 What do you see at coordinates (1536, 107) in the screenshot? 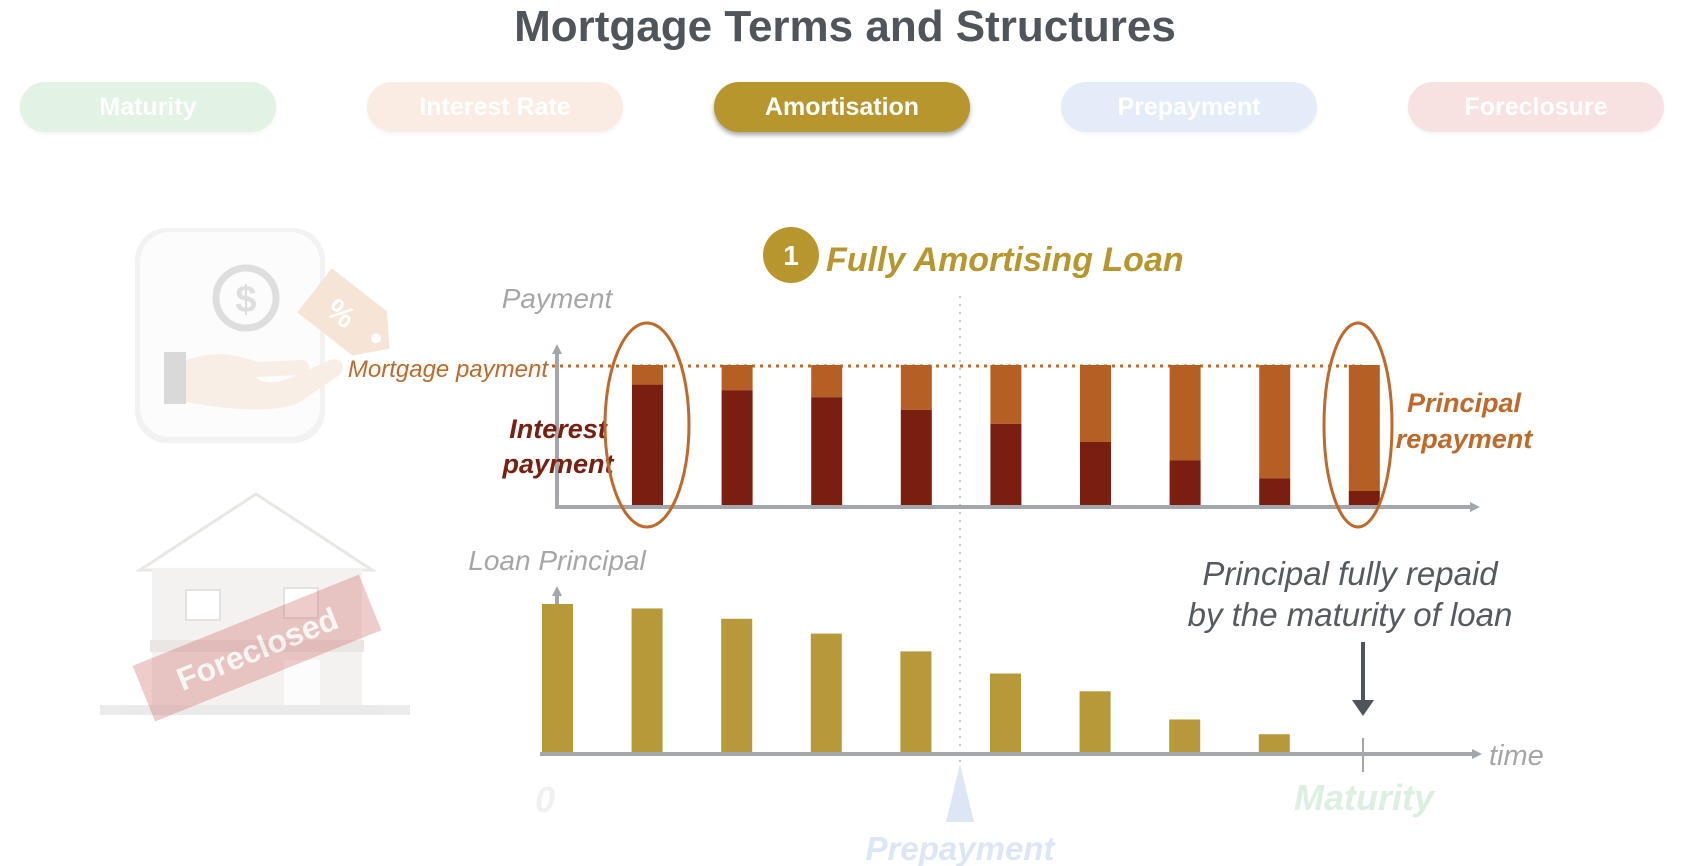
I see `tab-foreclosure: Foreclosure` at bounding box center [1536, 107].